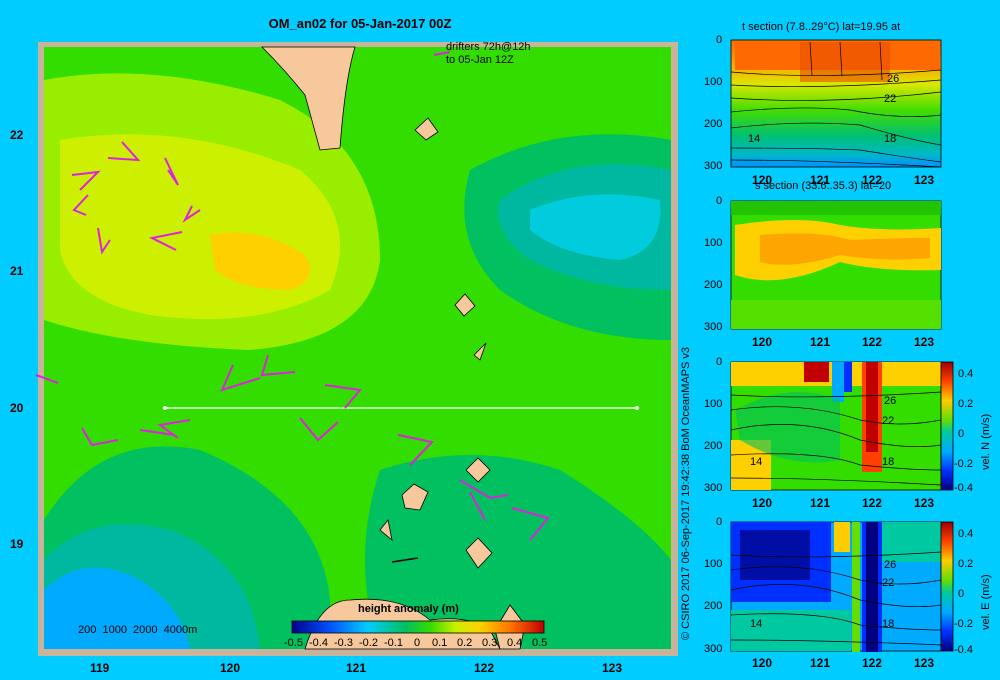 The height and width of the screenshot is (680, 1000). What do you see at coordinates (963, 488) in the screenshot?
I see `p3-cbar-tick: -0.4` at bounding box center [963, 488].